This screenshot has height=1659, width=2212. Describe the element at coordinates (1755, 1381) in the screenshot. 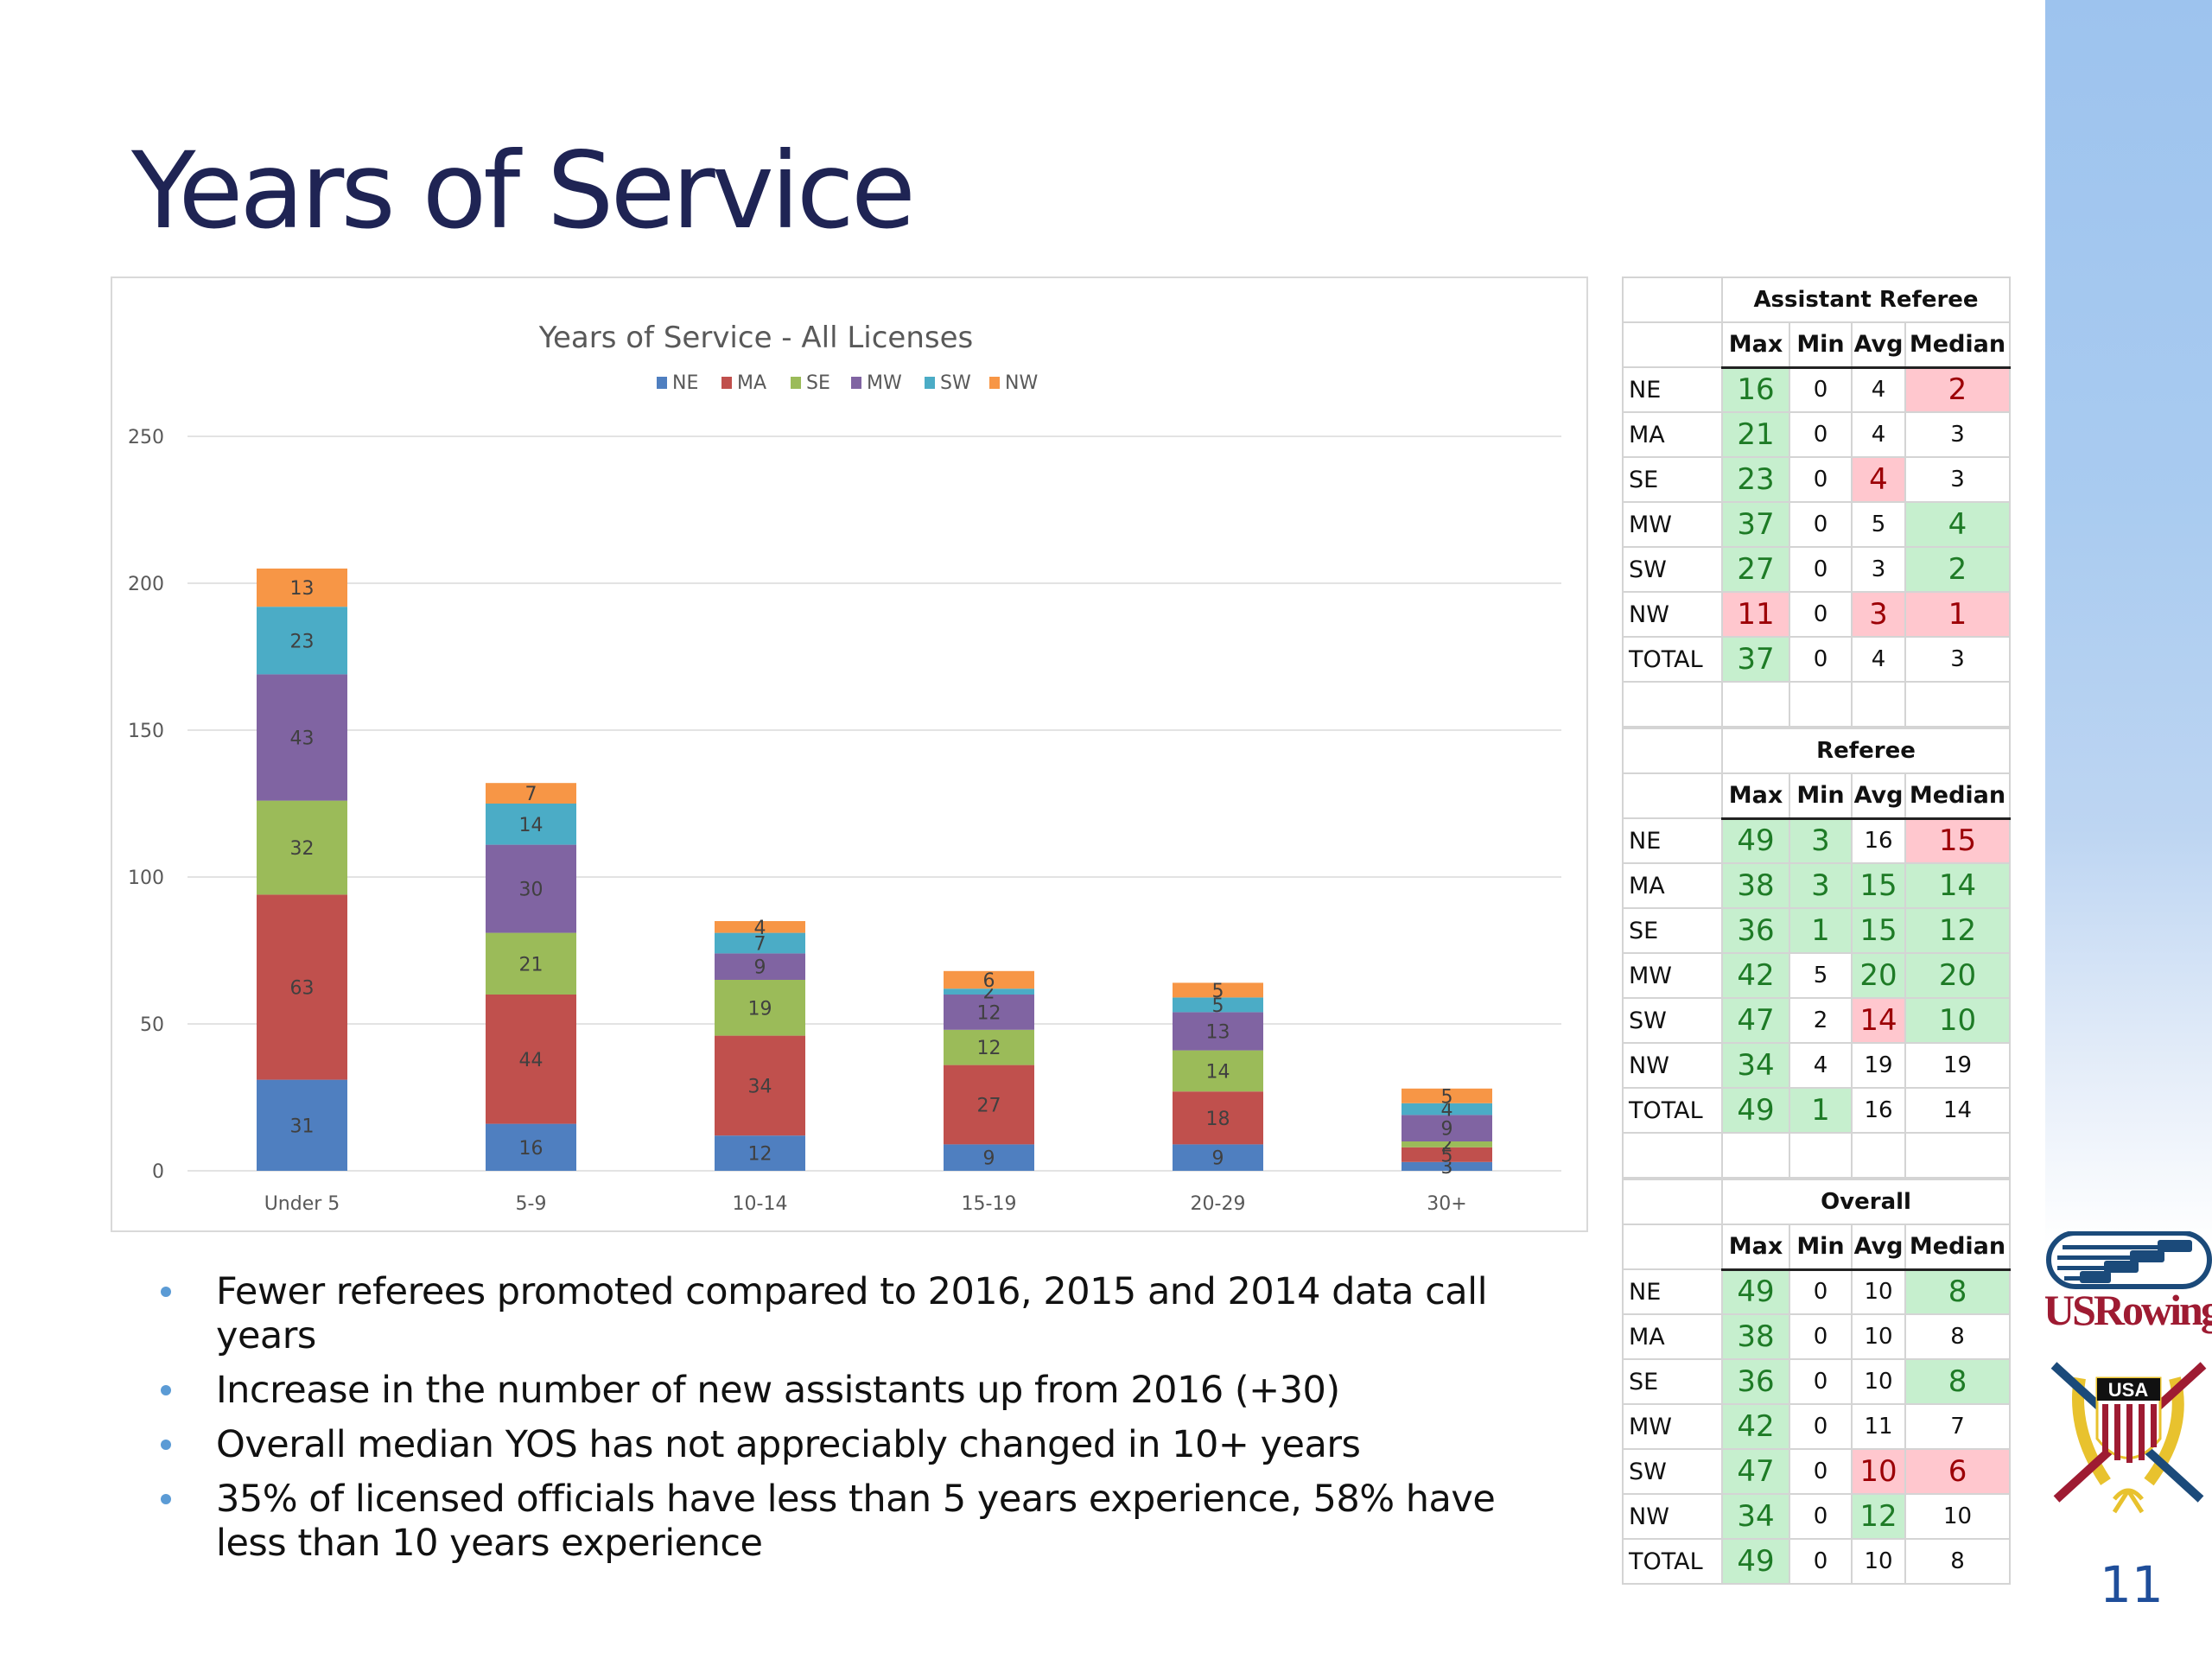

I see `table-cell: 36` at that location.